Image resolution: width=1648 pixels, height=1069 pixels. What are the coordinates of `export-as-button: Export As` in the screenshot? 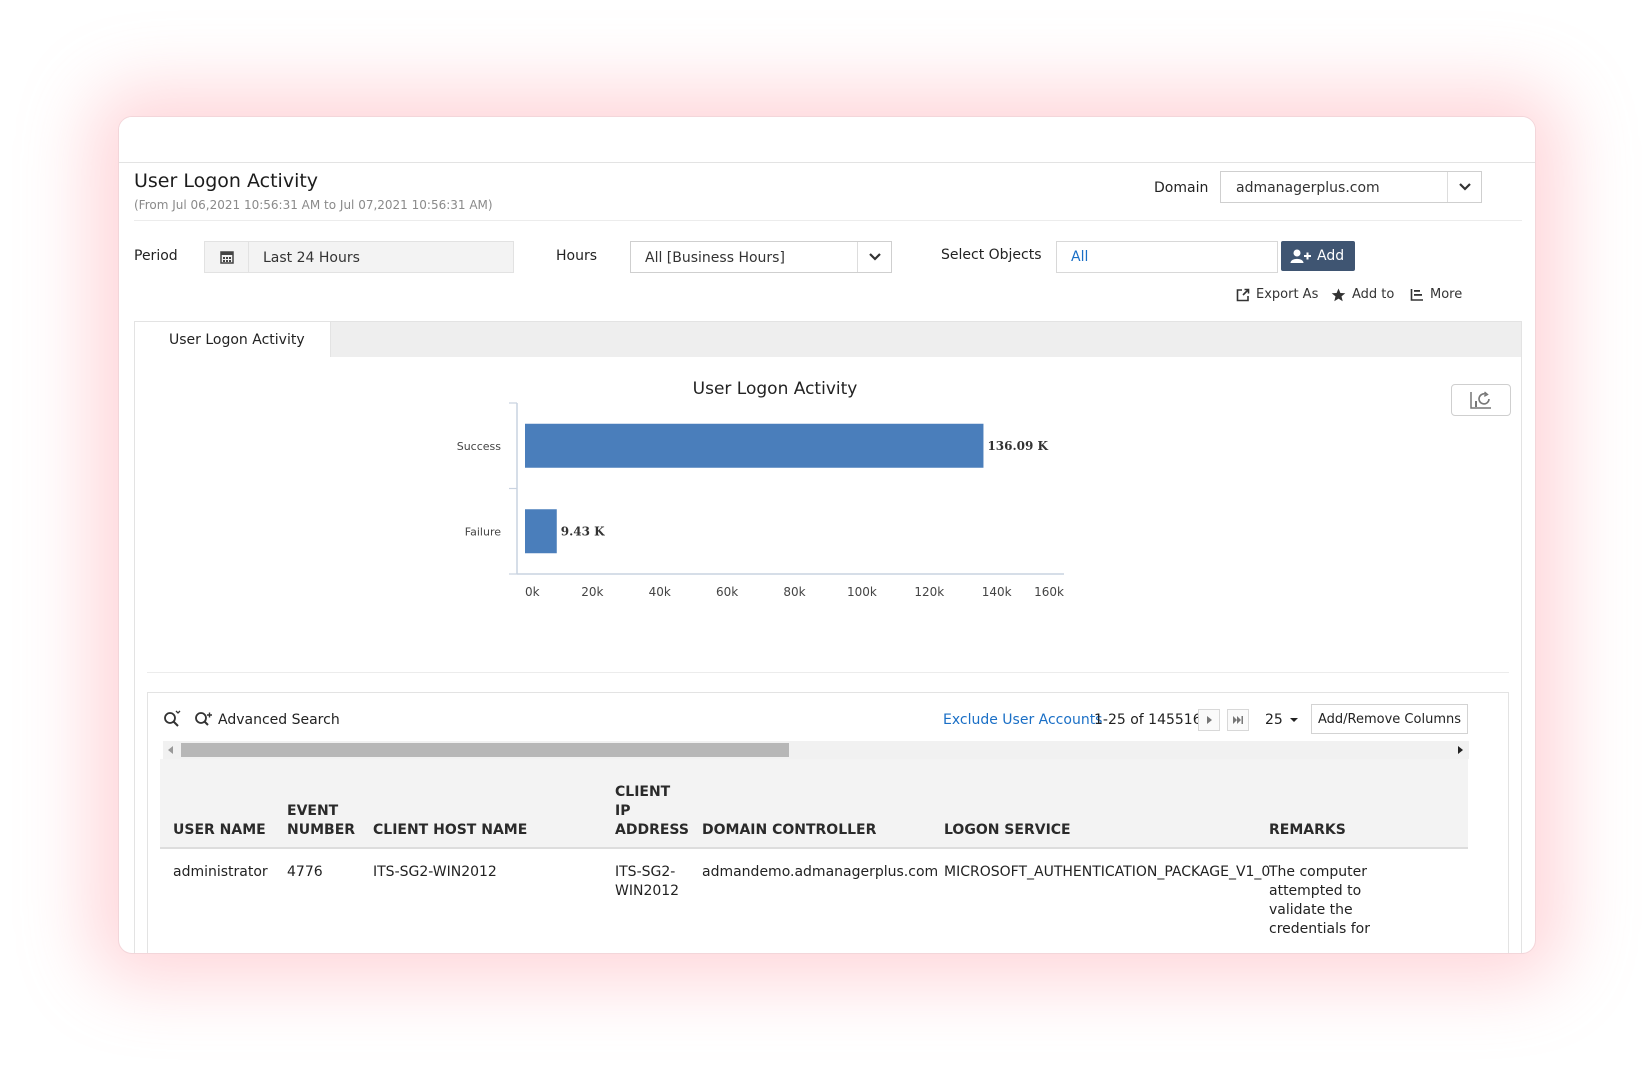 It's located at (1277, 294).